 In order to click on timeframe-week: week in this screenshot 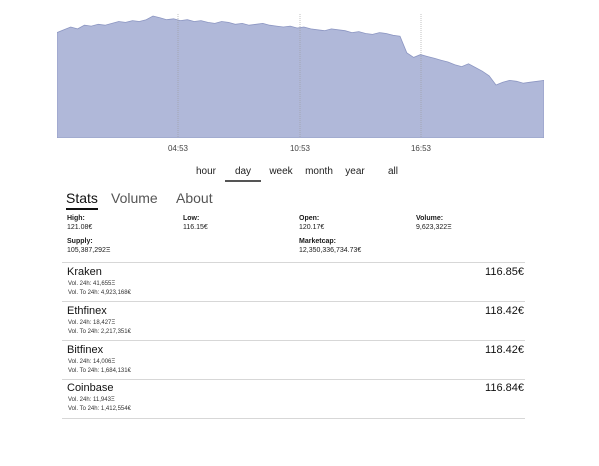, I will do `click(281, 171)`.